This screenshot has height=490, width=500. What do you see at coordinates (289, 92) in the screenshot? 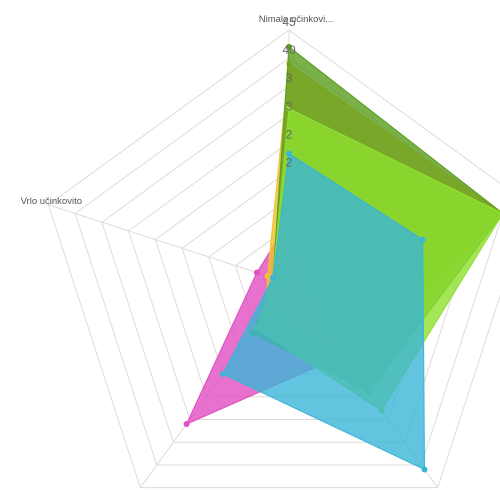
I see `radial-tick-labels: 45 40 3 3 2 2` at bounding box center [289, 92].